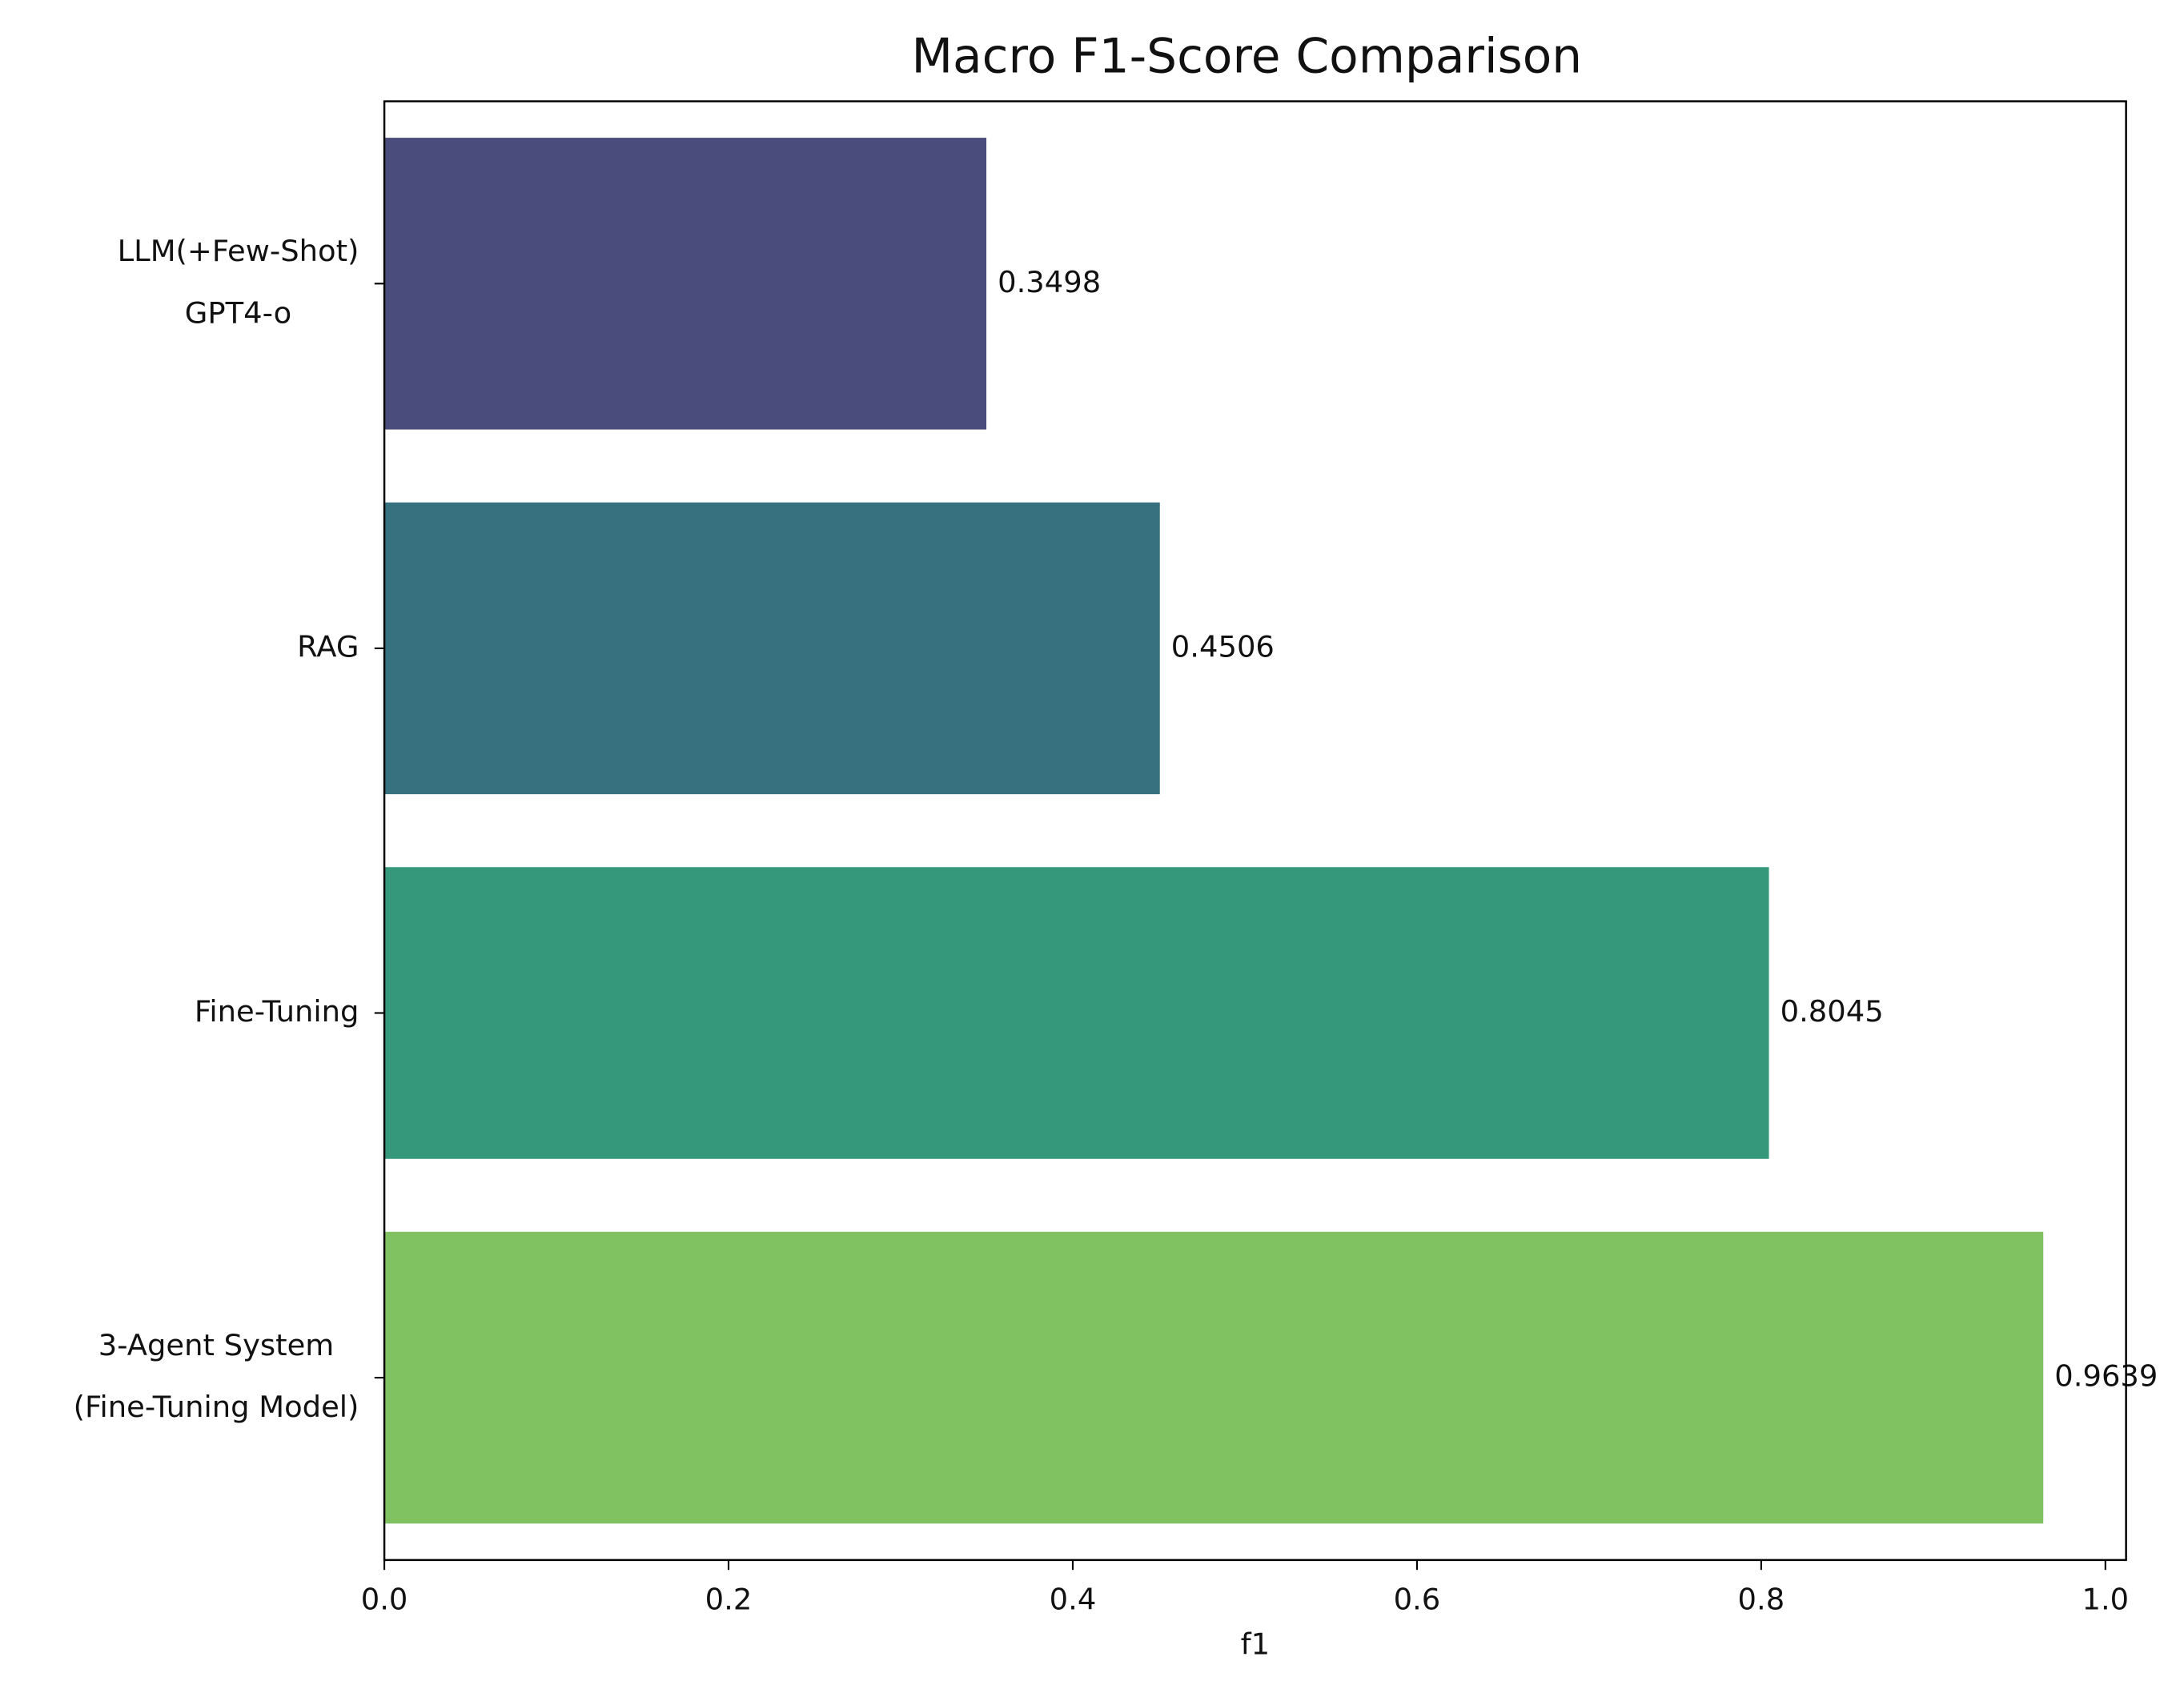 This screenshot has height=1681, width=2184. I want to click on x-tick-label: 0.8, so click(1761, 1599).